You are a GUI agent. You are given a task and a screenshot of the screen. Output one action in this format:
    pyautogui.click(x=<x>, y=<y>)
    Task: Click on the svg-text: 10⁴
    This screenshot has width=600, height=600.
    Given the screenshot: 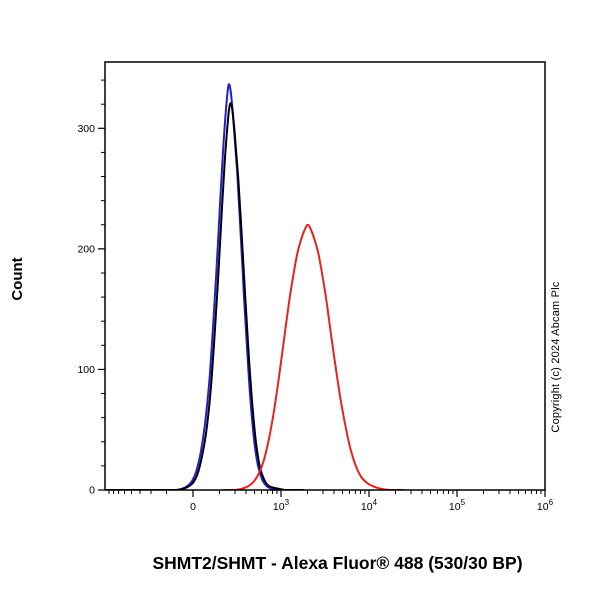 What is the action you would take?
    pyautogui.click(x=369, y=505)
    